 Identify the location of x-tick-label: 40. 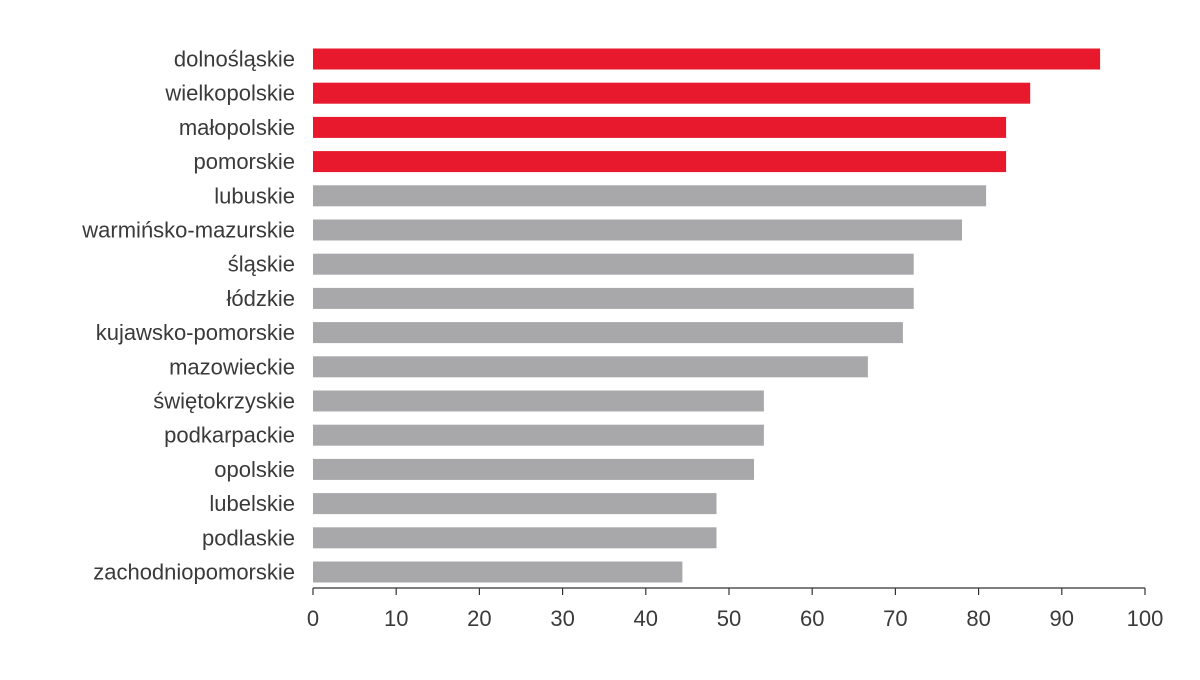
(646, 618).